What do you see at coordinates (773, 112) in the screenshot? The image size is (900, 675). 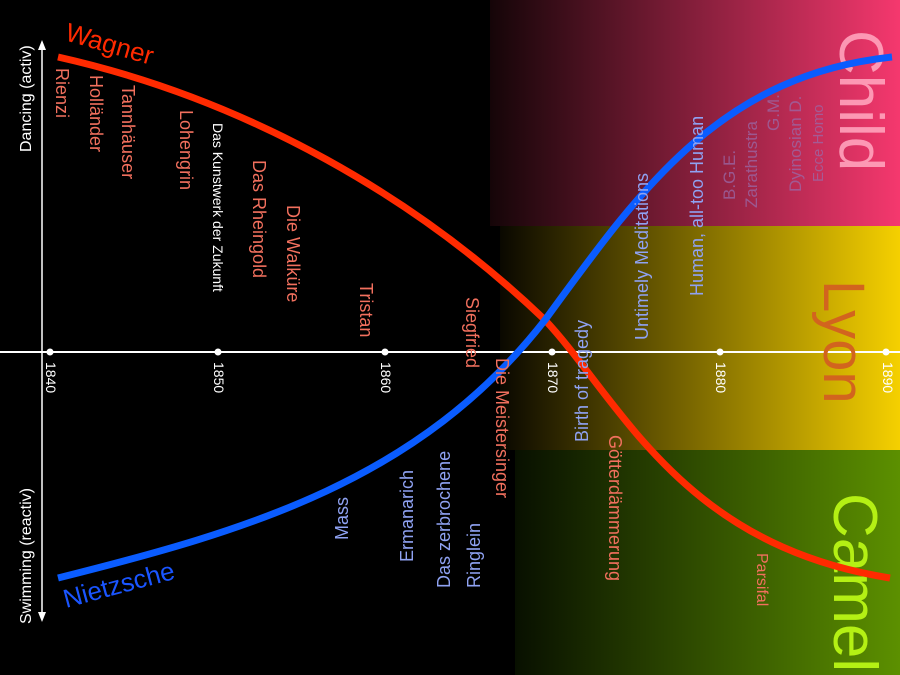 I see `nietzsche-work: G.M.` at bounding box center [773, 112].